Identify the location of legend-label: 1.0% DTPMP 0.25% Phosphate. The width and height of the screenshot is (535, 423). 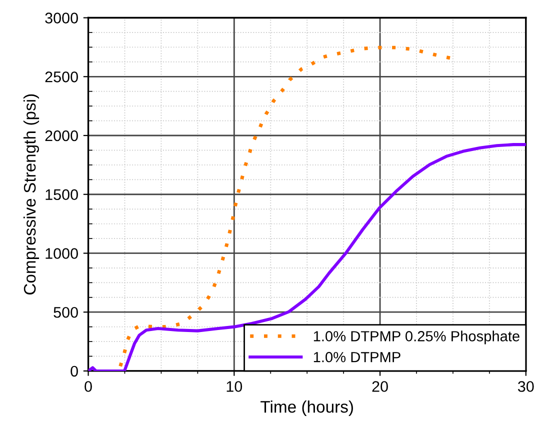
(417, 337).